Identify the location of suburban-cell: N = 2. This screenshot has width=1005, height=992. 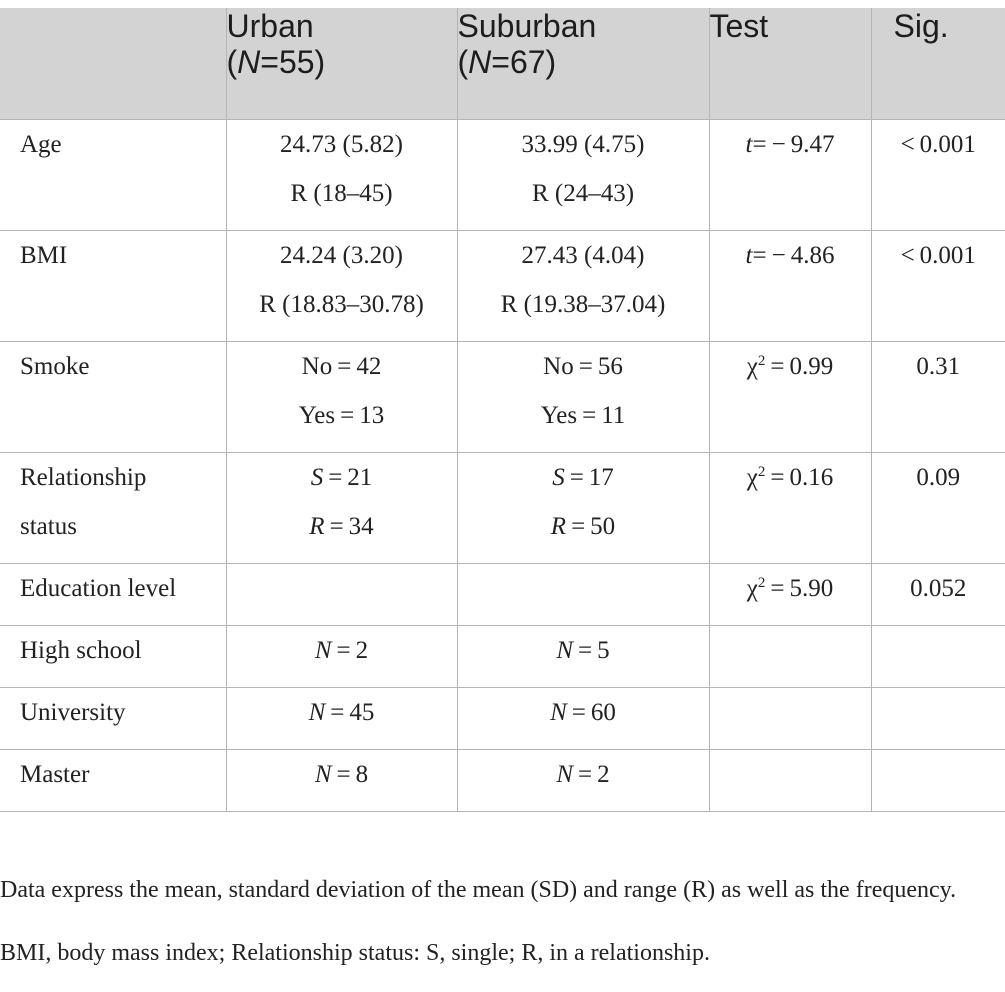
(583, 780).